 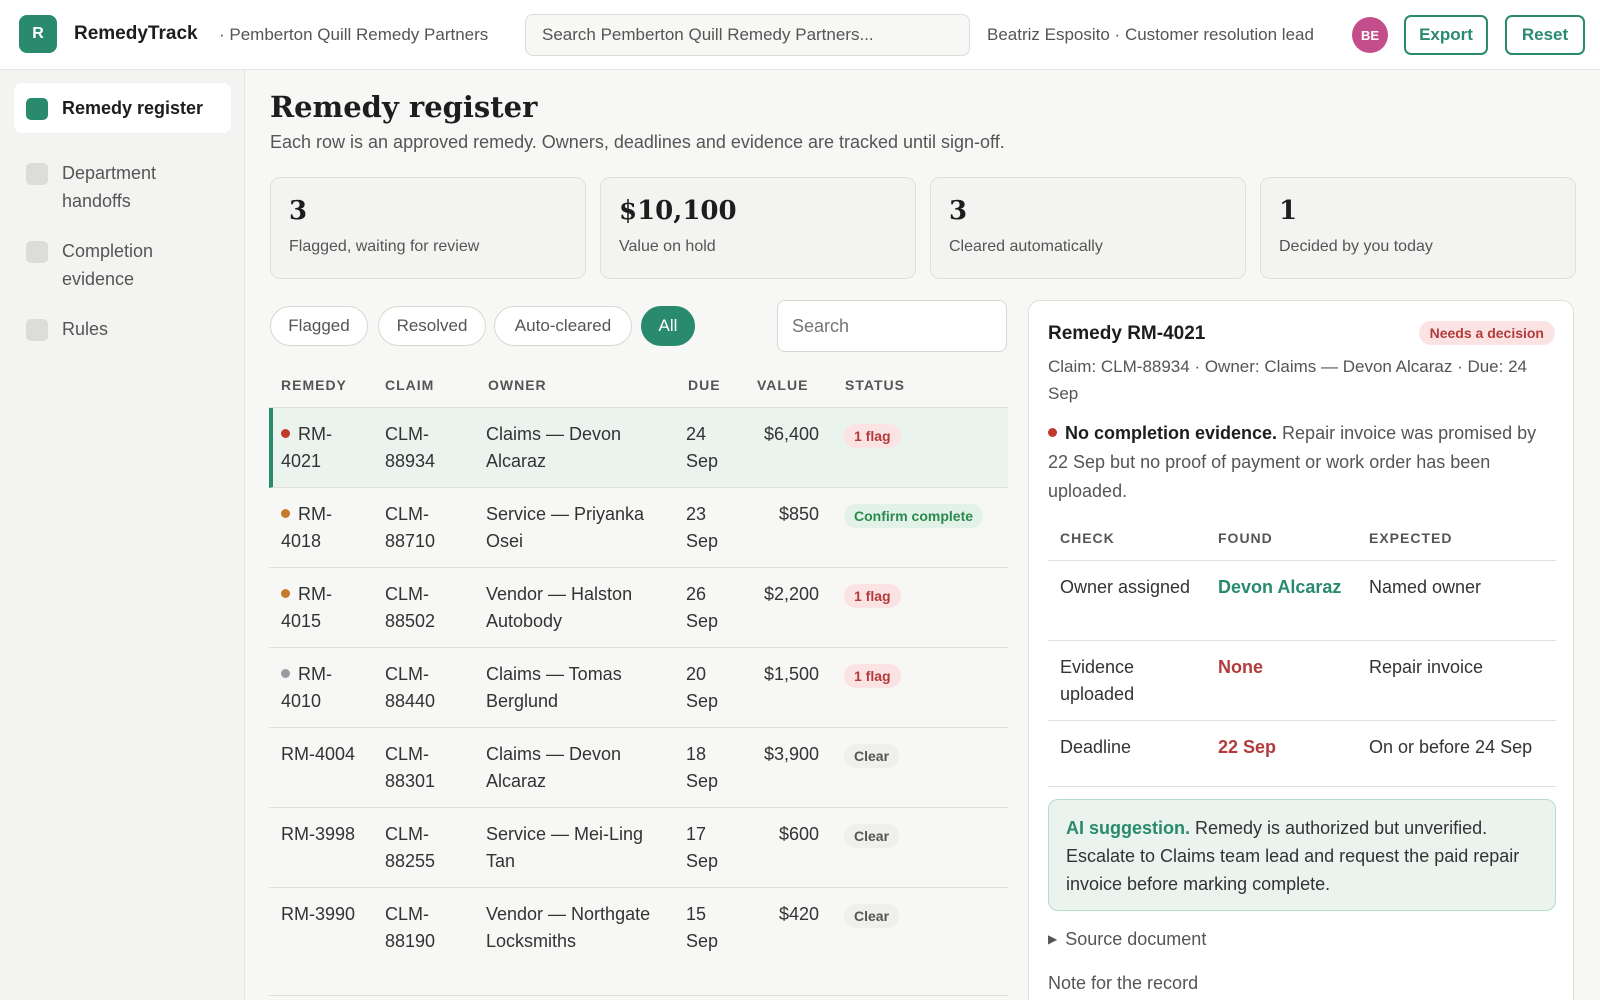 I want to click on cell-owner: Claims — Devon Alcaraz, so click(x=554, y=767).